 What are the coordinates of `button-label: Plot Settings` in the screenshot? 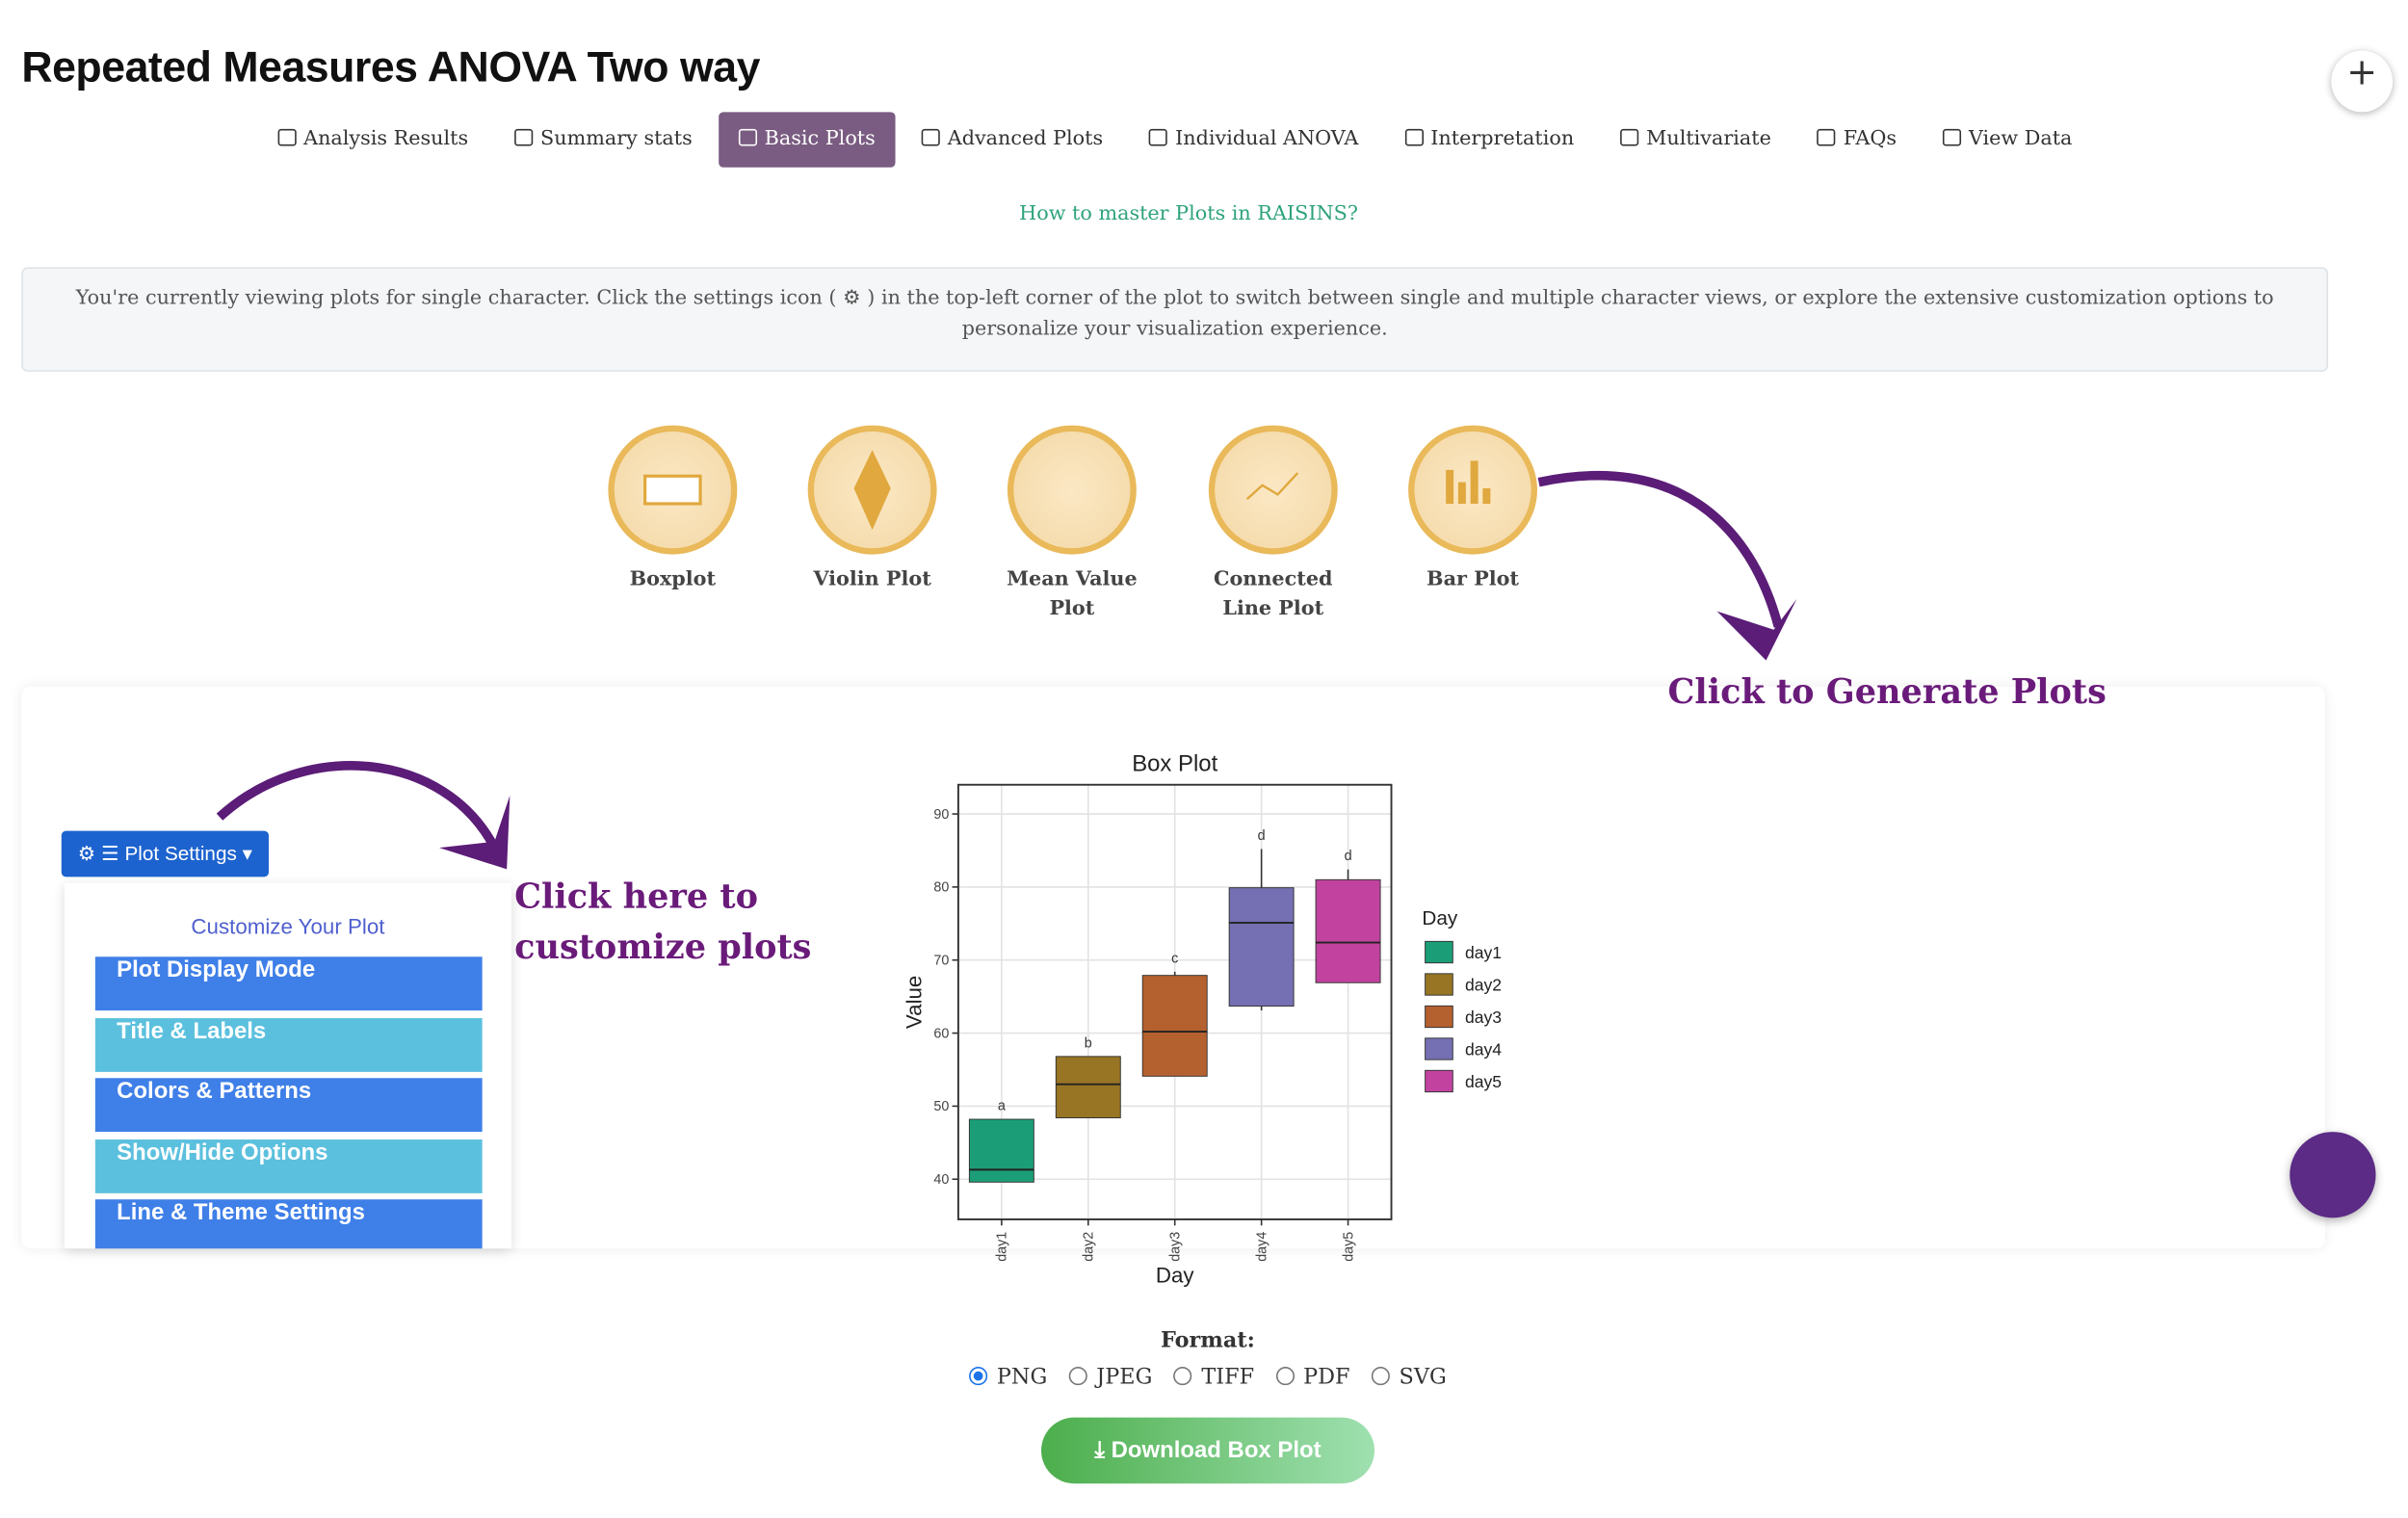 It's located at (180, 853).